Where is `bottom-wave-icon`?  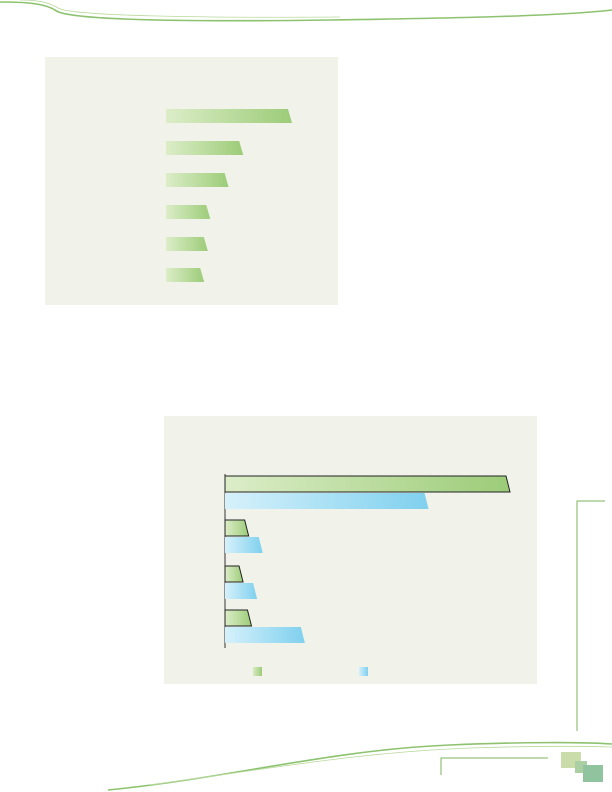 bottom-wave-icon is located at coordinates (359, 766).